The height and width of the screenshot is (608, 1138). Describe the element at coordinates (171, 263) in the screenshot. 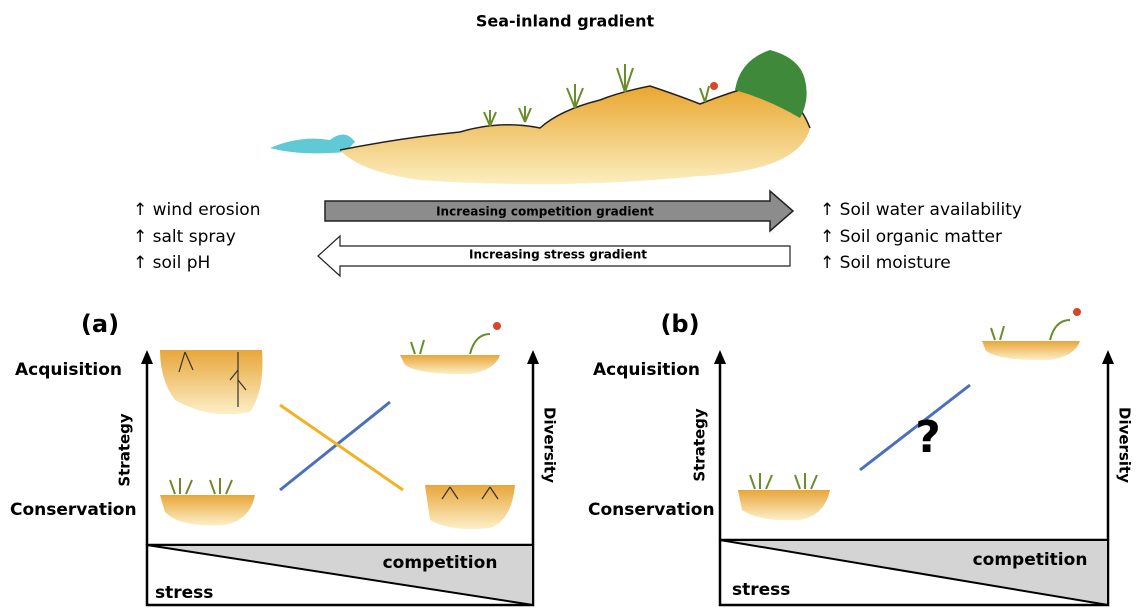

I see `factor: ↑ soil pH` at that location.